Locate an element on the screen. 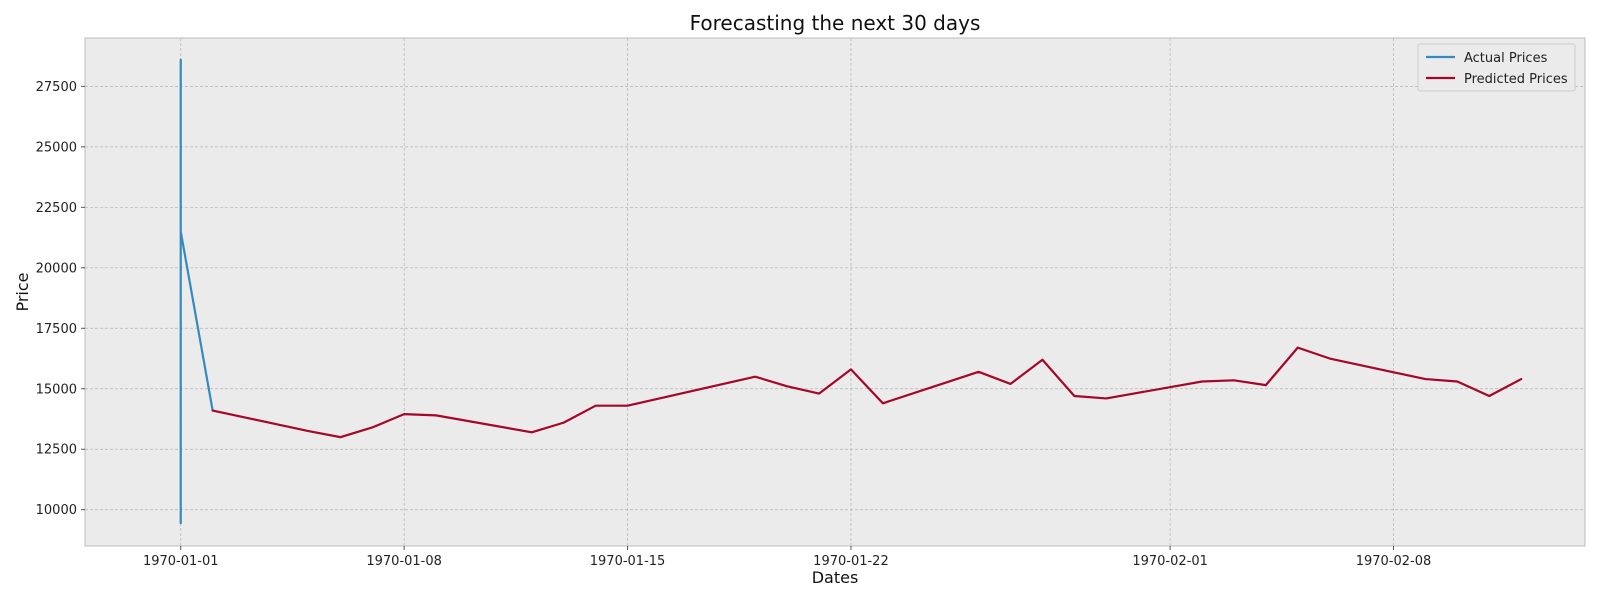  y-tick-label: 22500 is located at coordinates (56, 208).